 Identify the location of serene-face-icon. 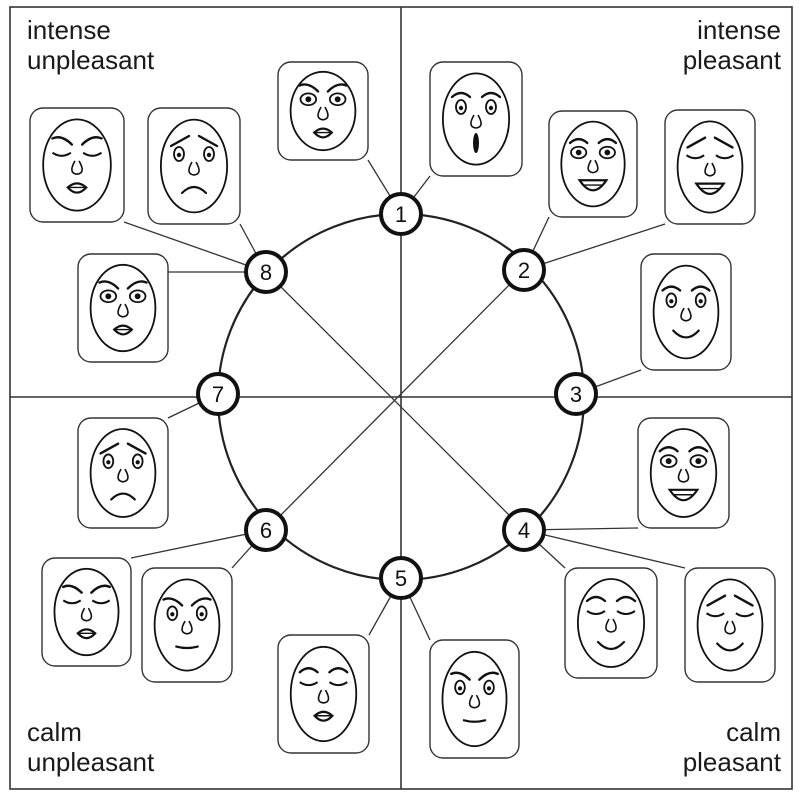
(611, 623).